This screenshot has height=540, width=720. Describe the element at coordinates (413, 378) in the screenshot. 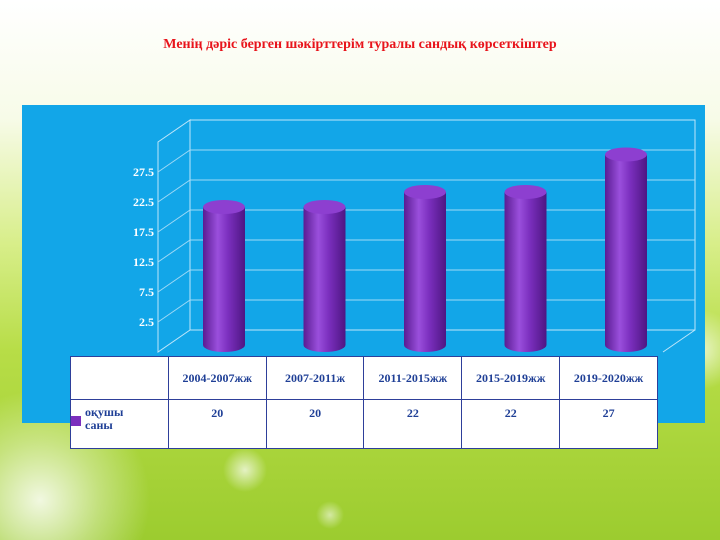

I see `category-header: 2011-2015жж` at that location.